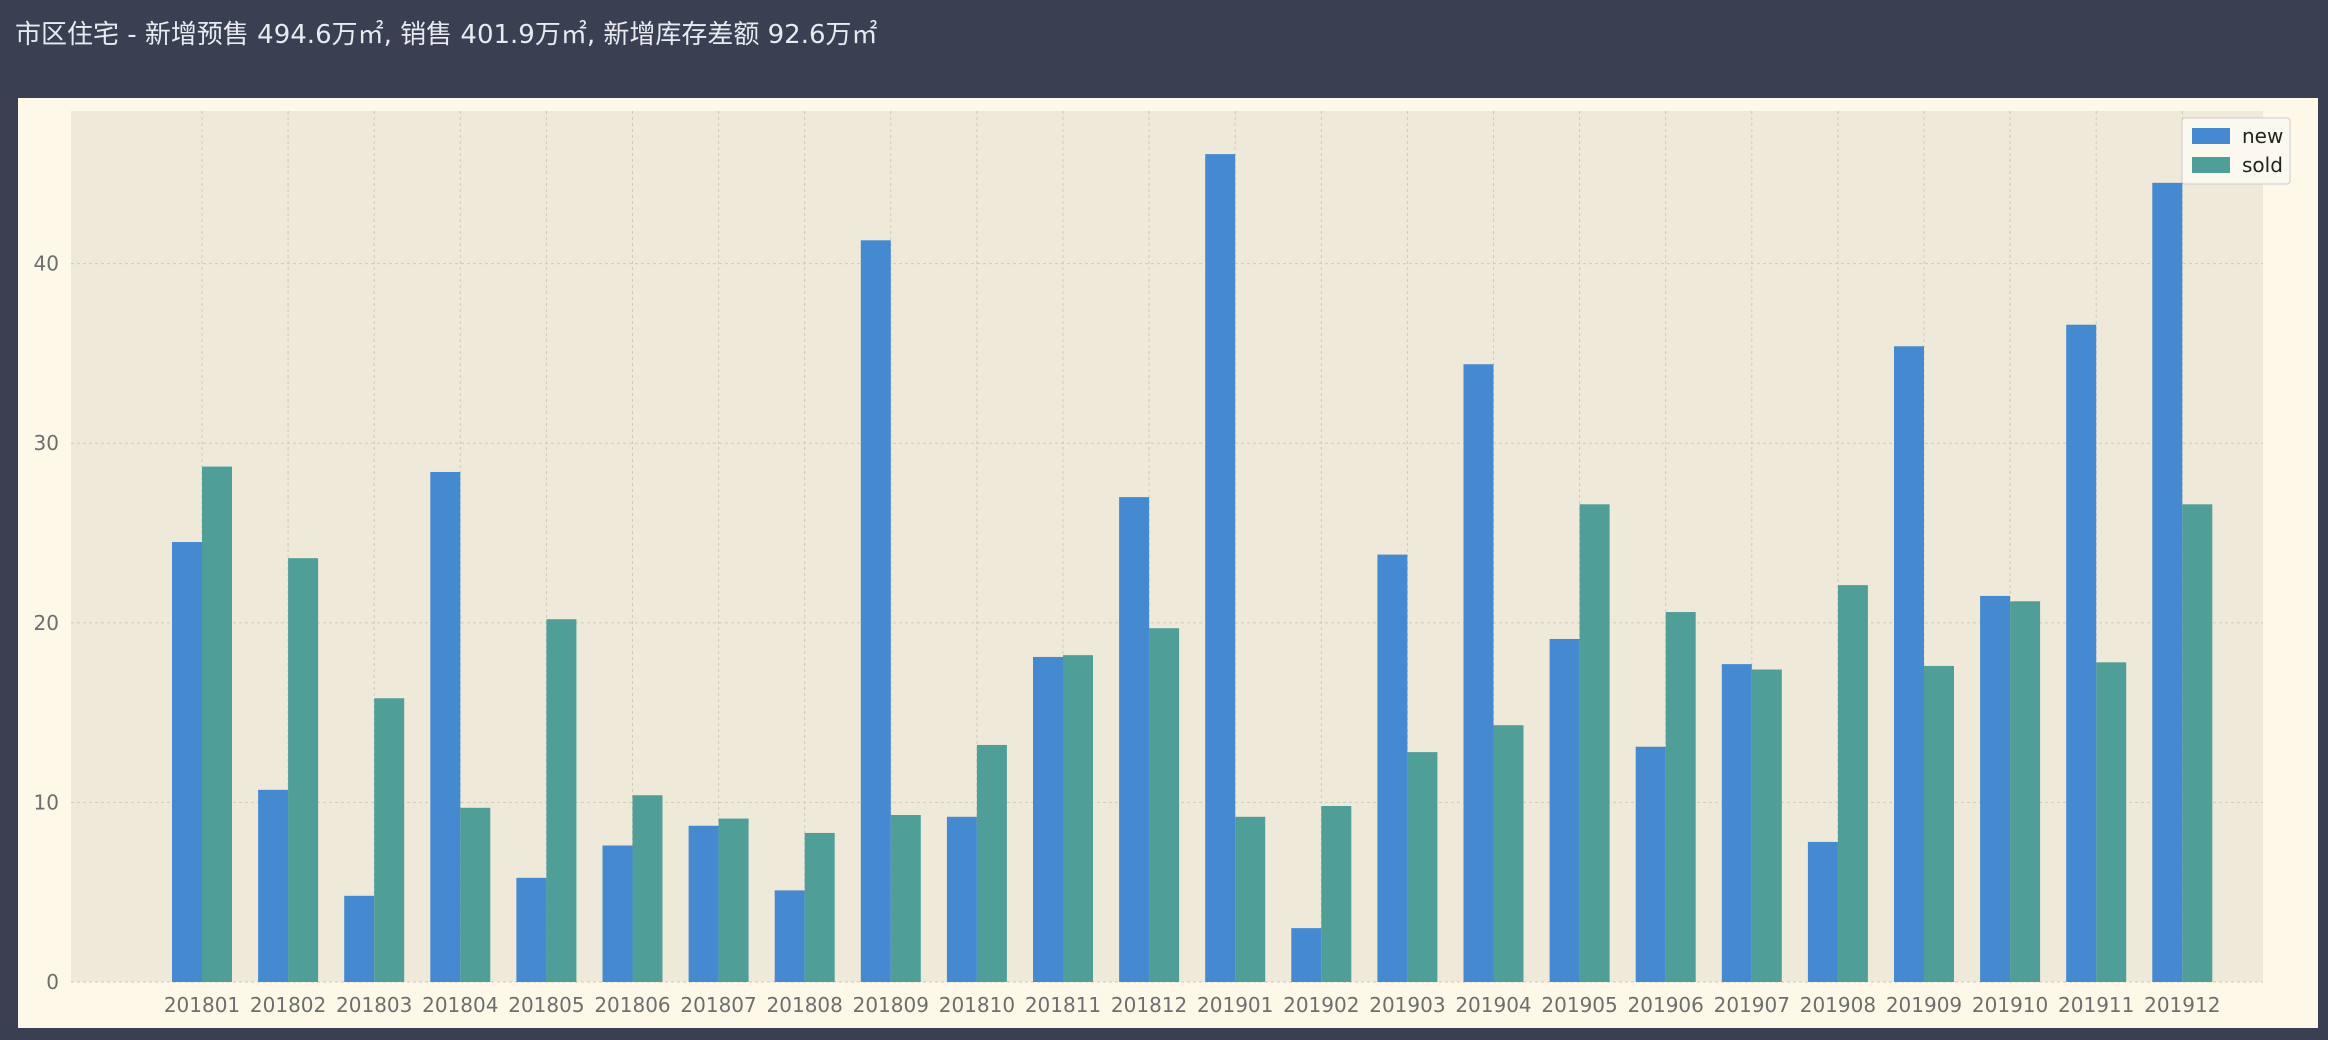  What do you see at coordinates (2211, 165) in the screenshot?
I see `legend-swatch-sold` at bounding box center [2211, 165].